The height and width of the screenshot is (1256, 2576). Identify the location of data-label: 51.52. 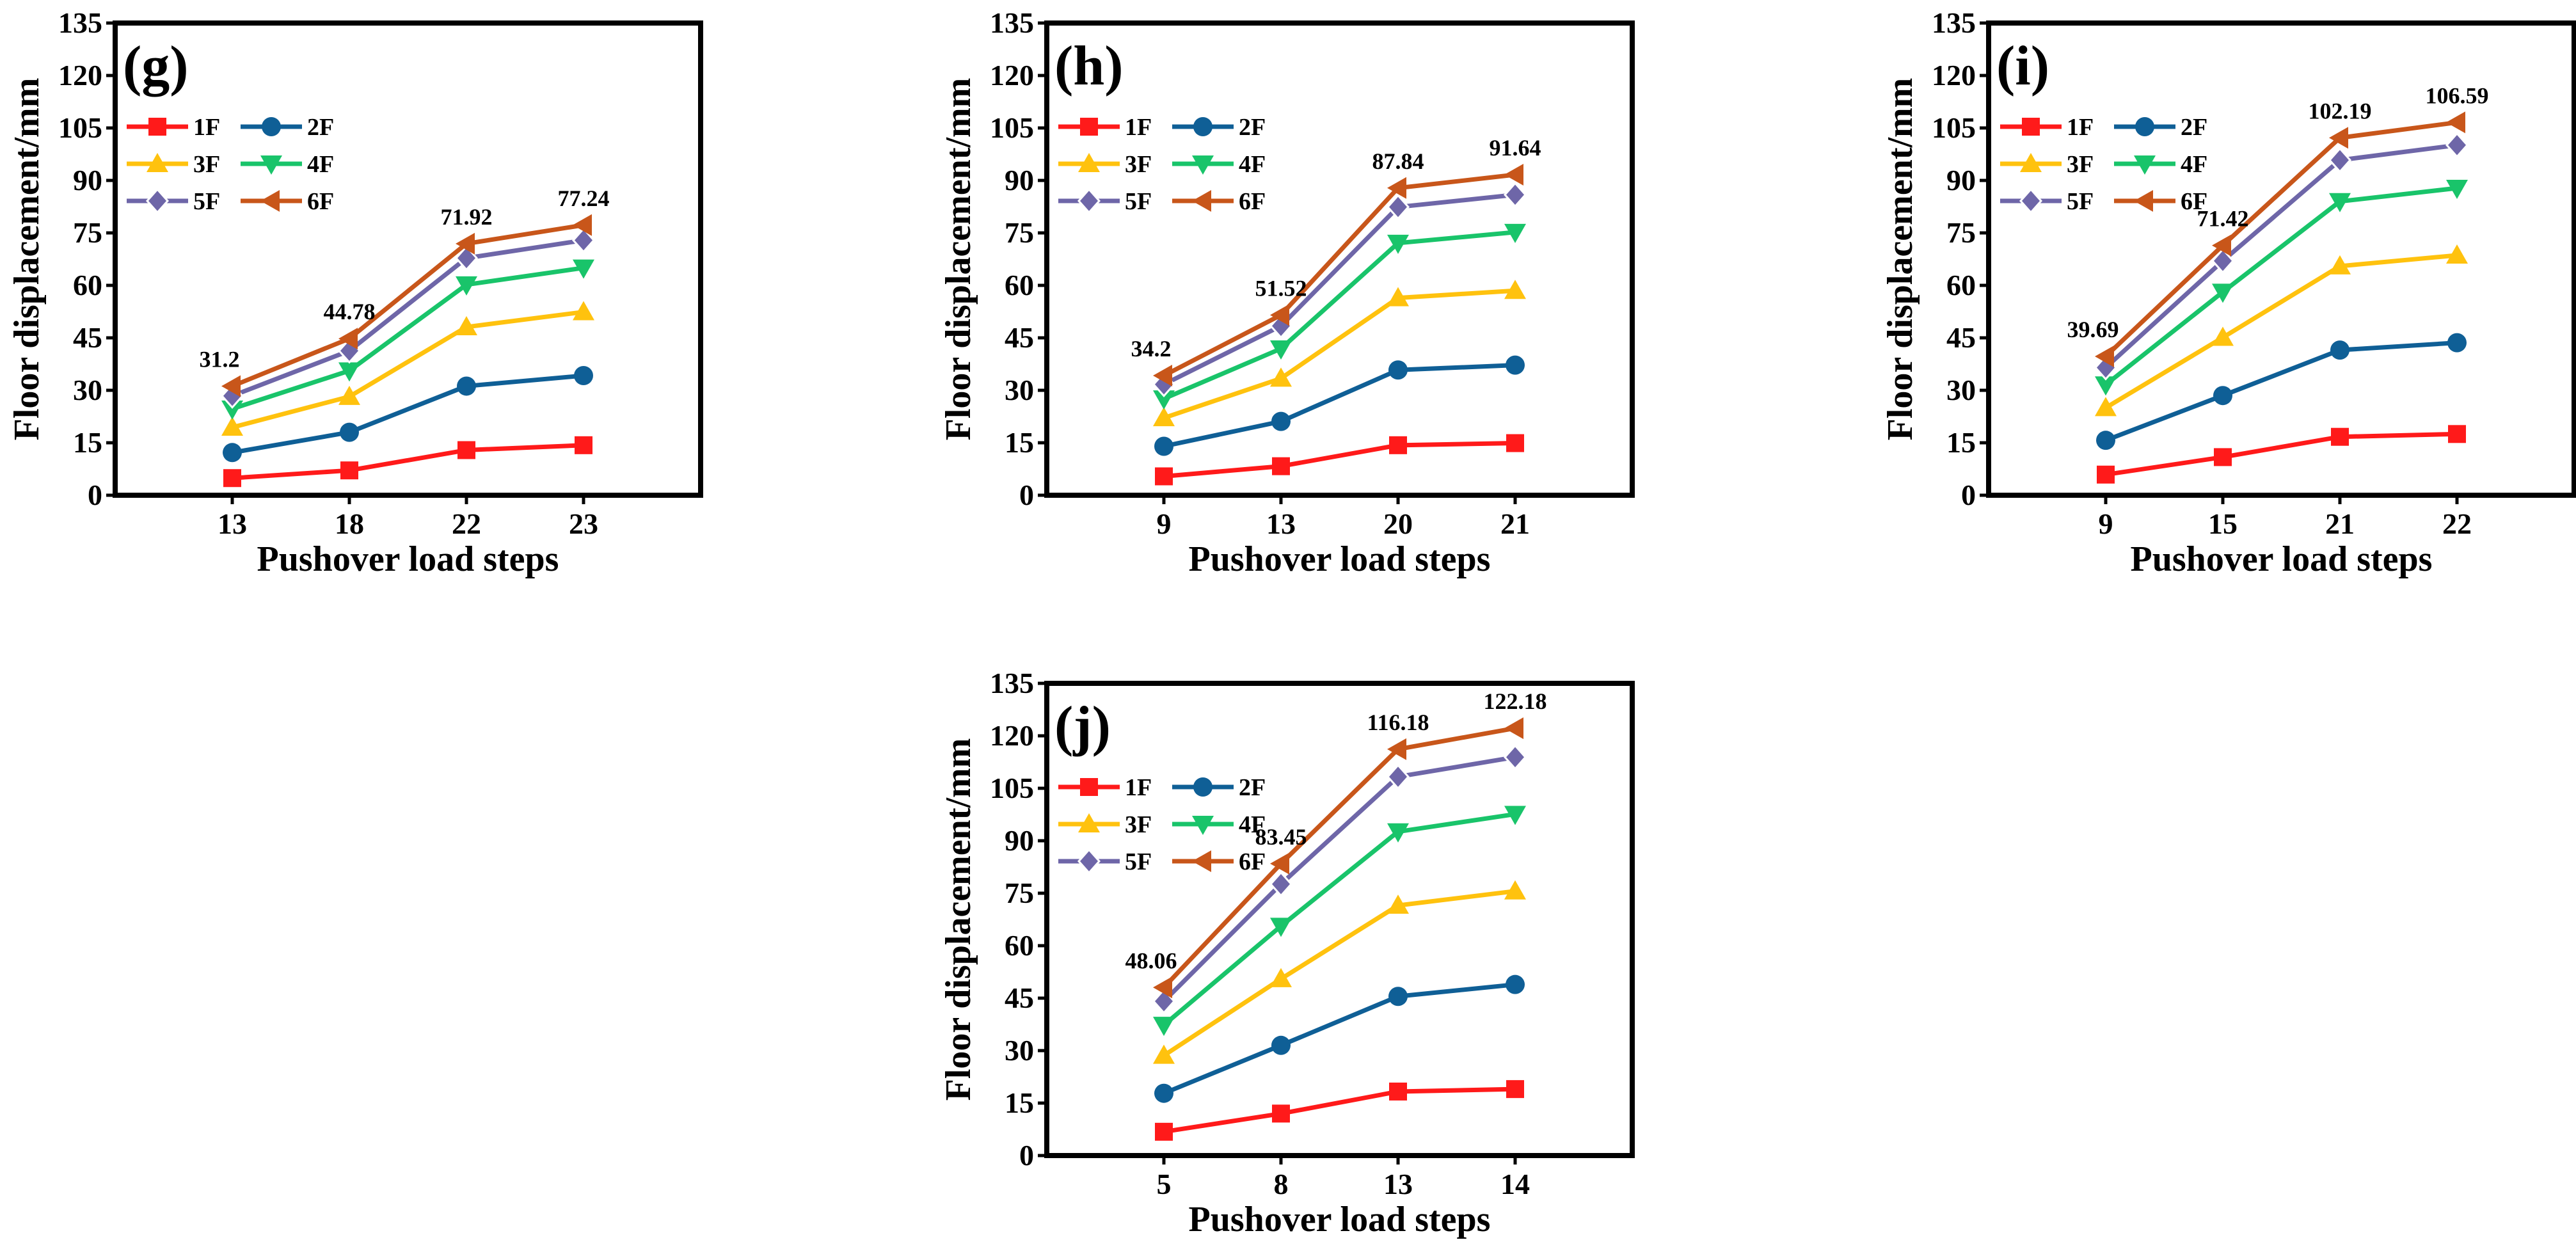
(1281, 288).